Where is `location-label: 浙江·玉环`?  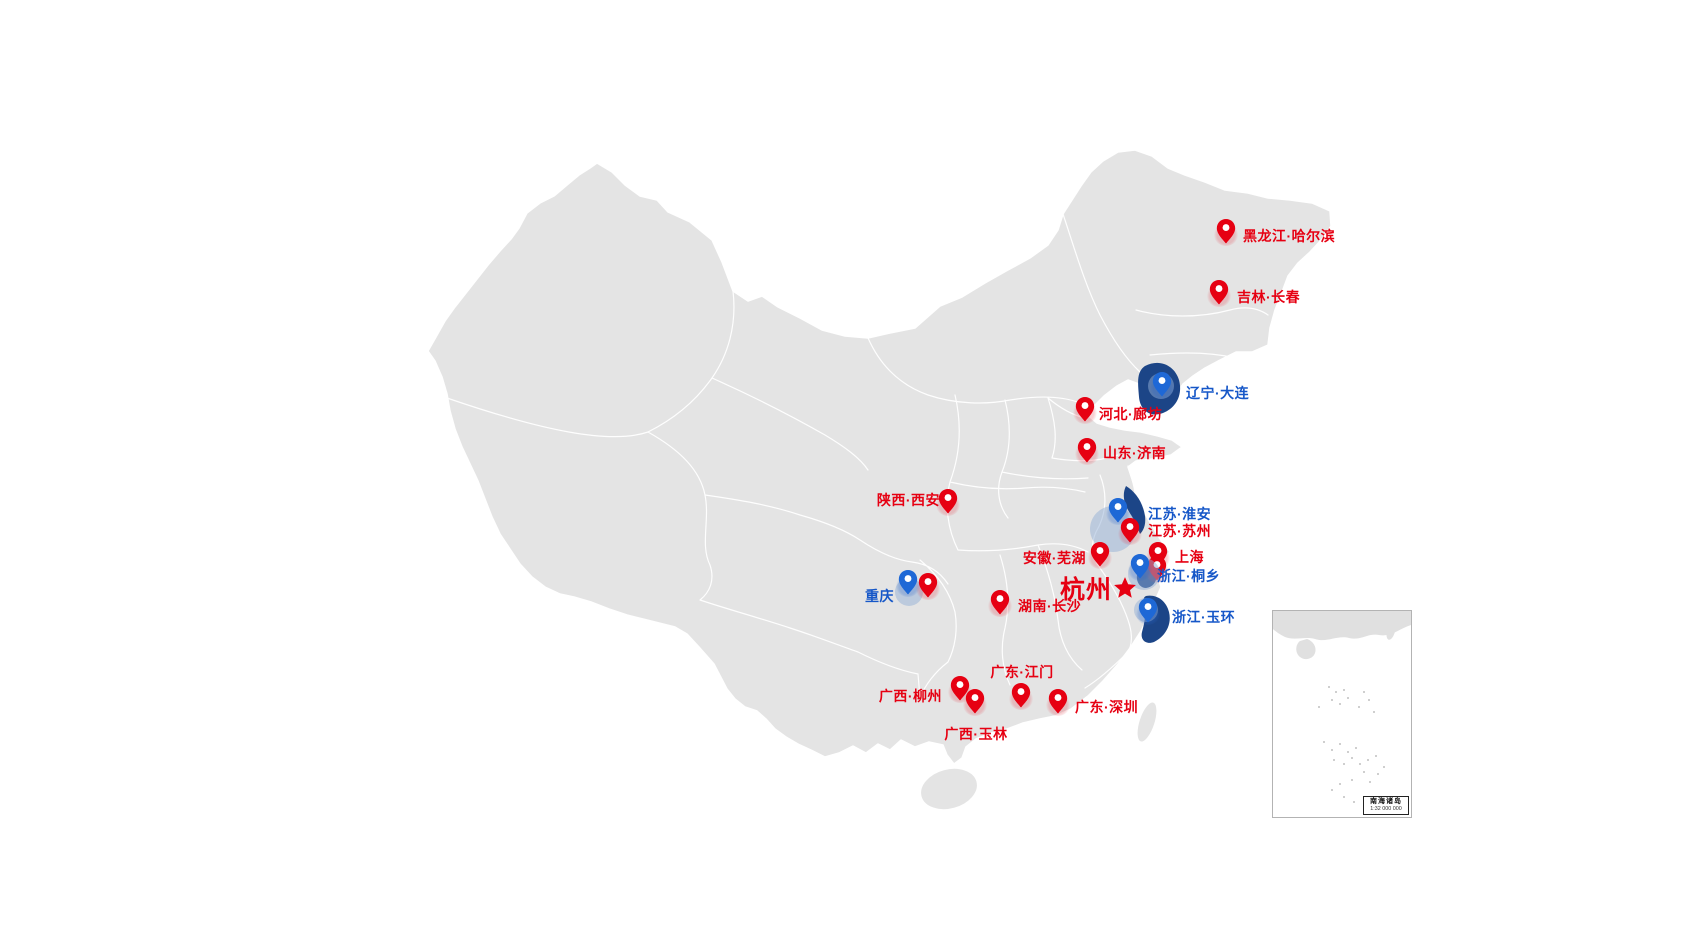 location-label: 浙江·玉环 is located at coordinates (1204, 617).